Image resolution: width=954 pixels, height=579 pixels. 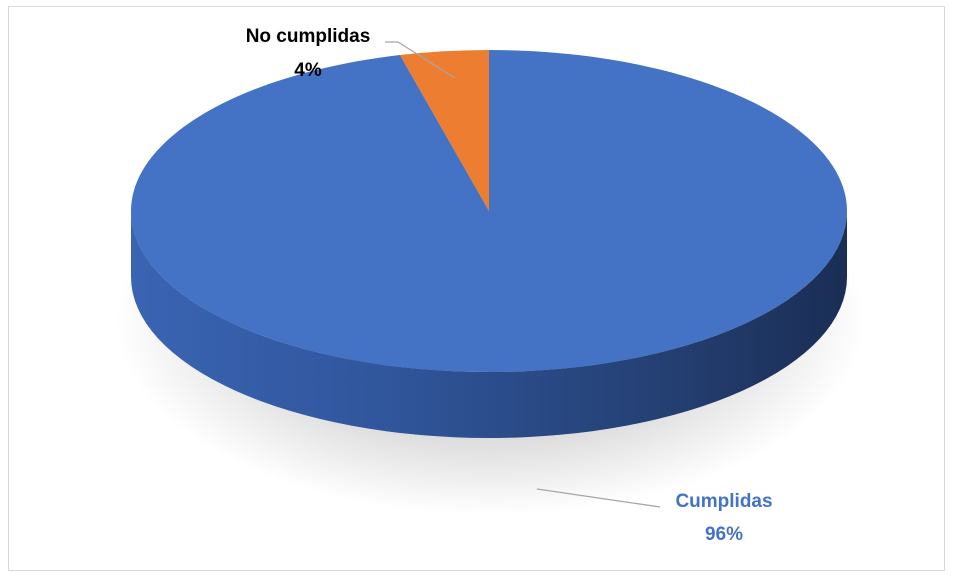 What do you see at coordinates (308, 70) in the screenshot?
I see `label-no-cumplidas-value: 4%` at bounding box center [308, 70].